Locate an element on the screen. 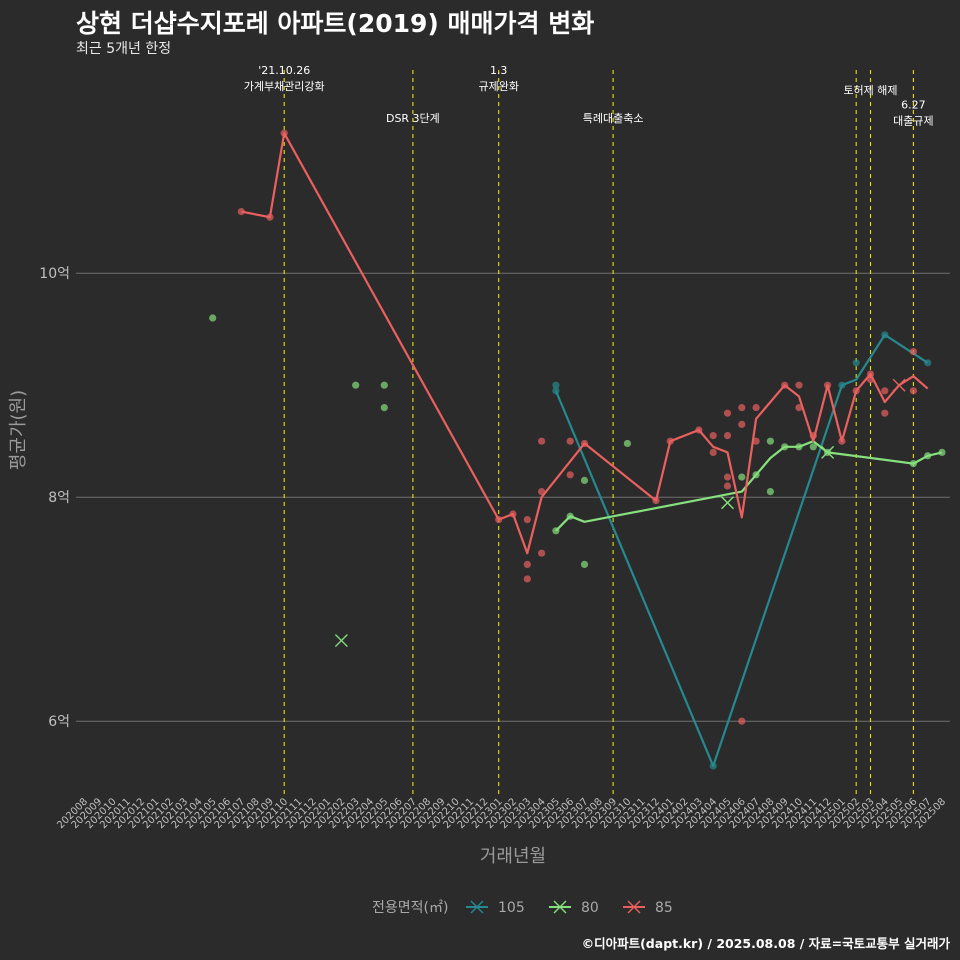  legend: 전용면적(㎡) 105 80 85 is located at coordinates (522, 908).